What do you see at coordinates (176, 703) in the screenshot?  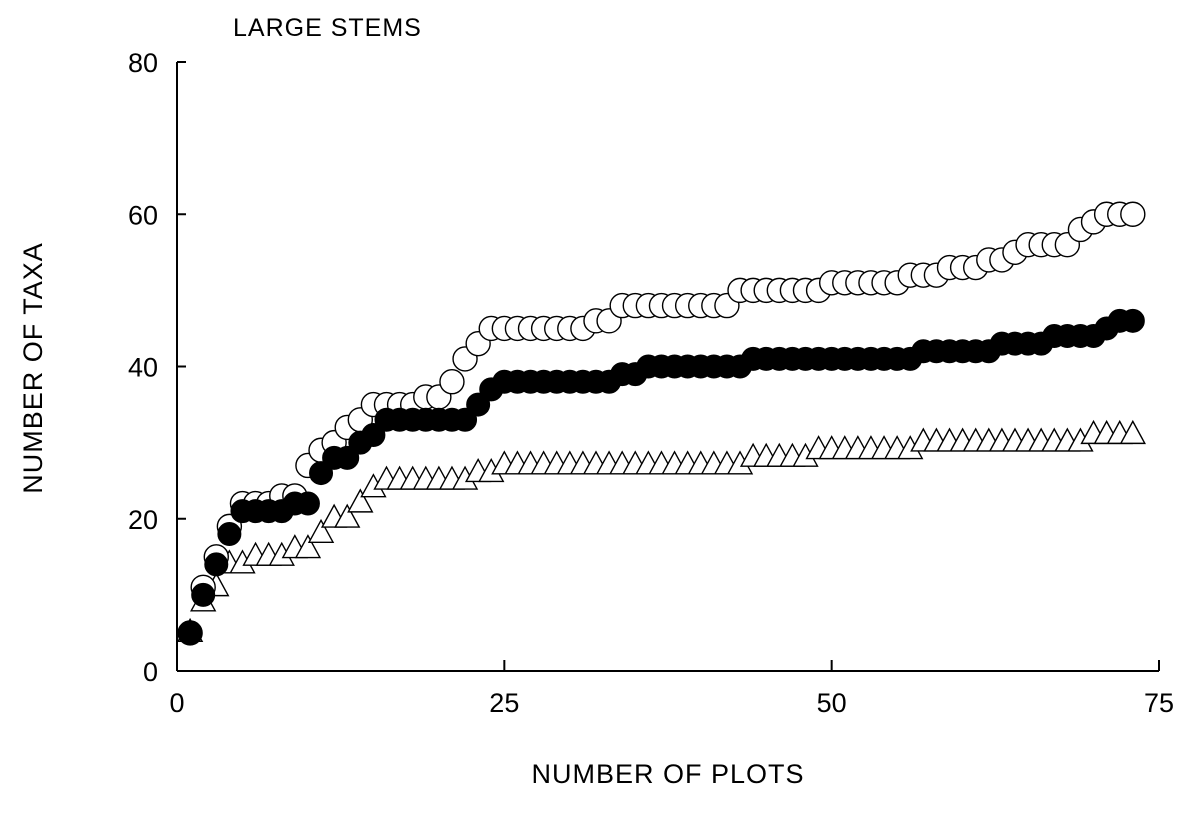 I see `x-tick-label: 0` at bounding box center [176, 703].